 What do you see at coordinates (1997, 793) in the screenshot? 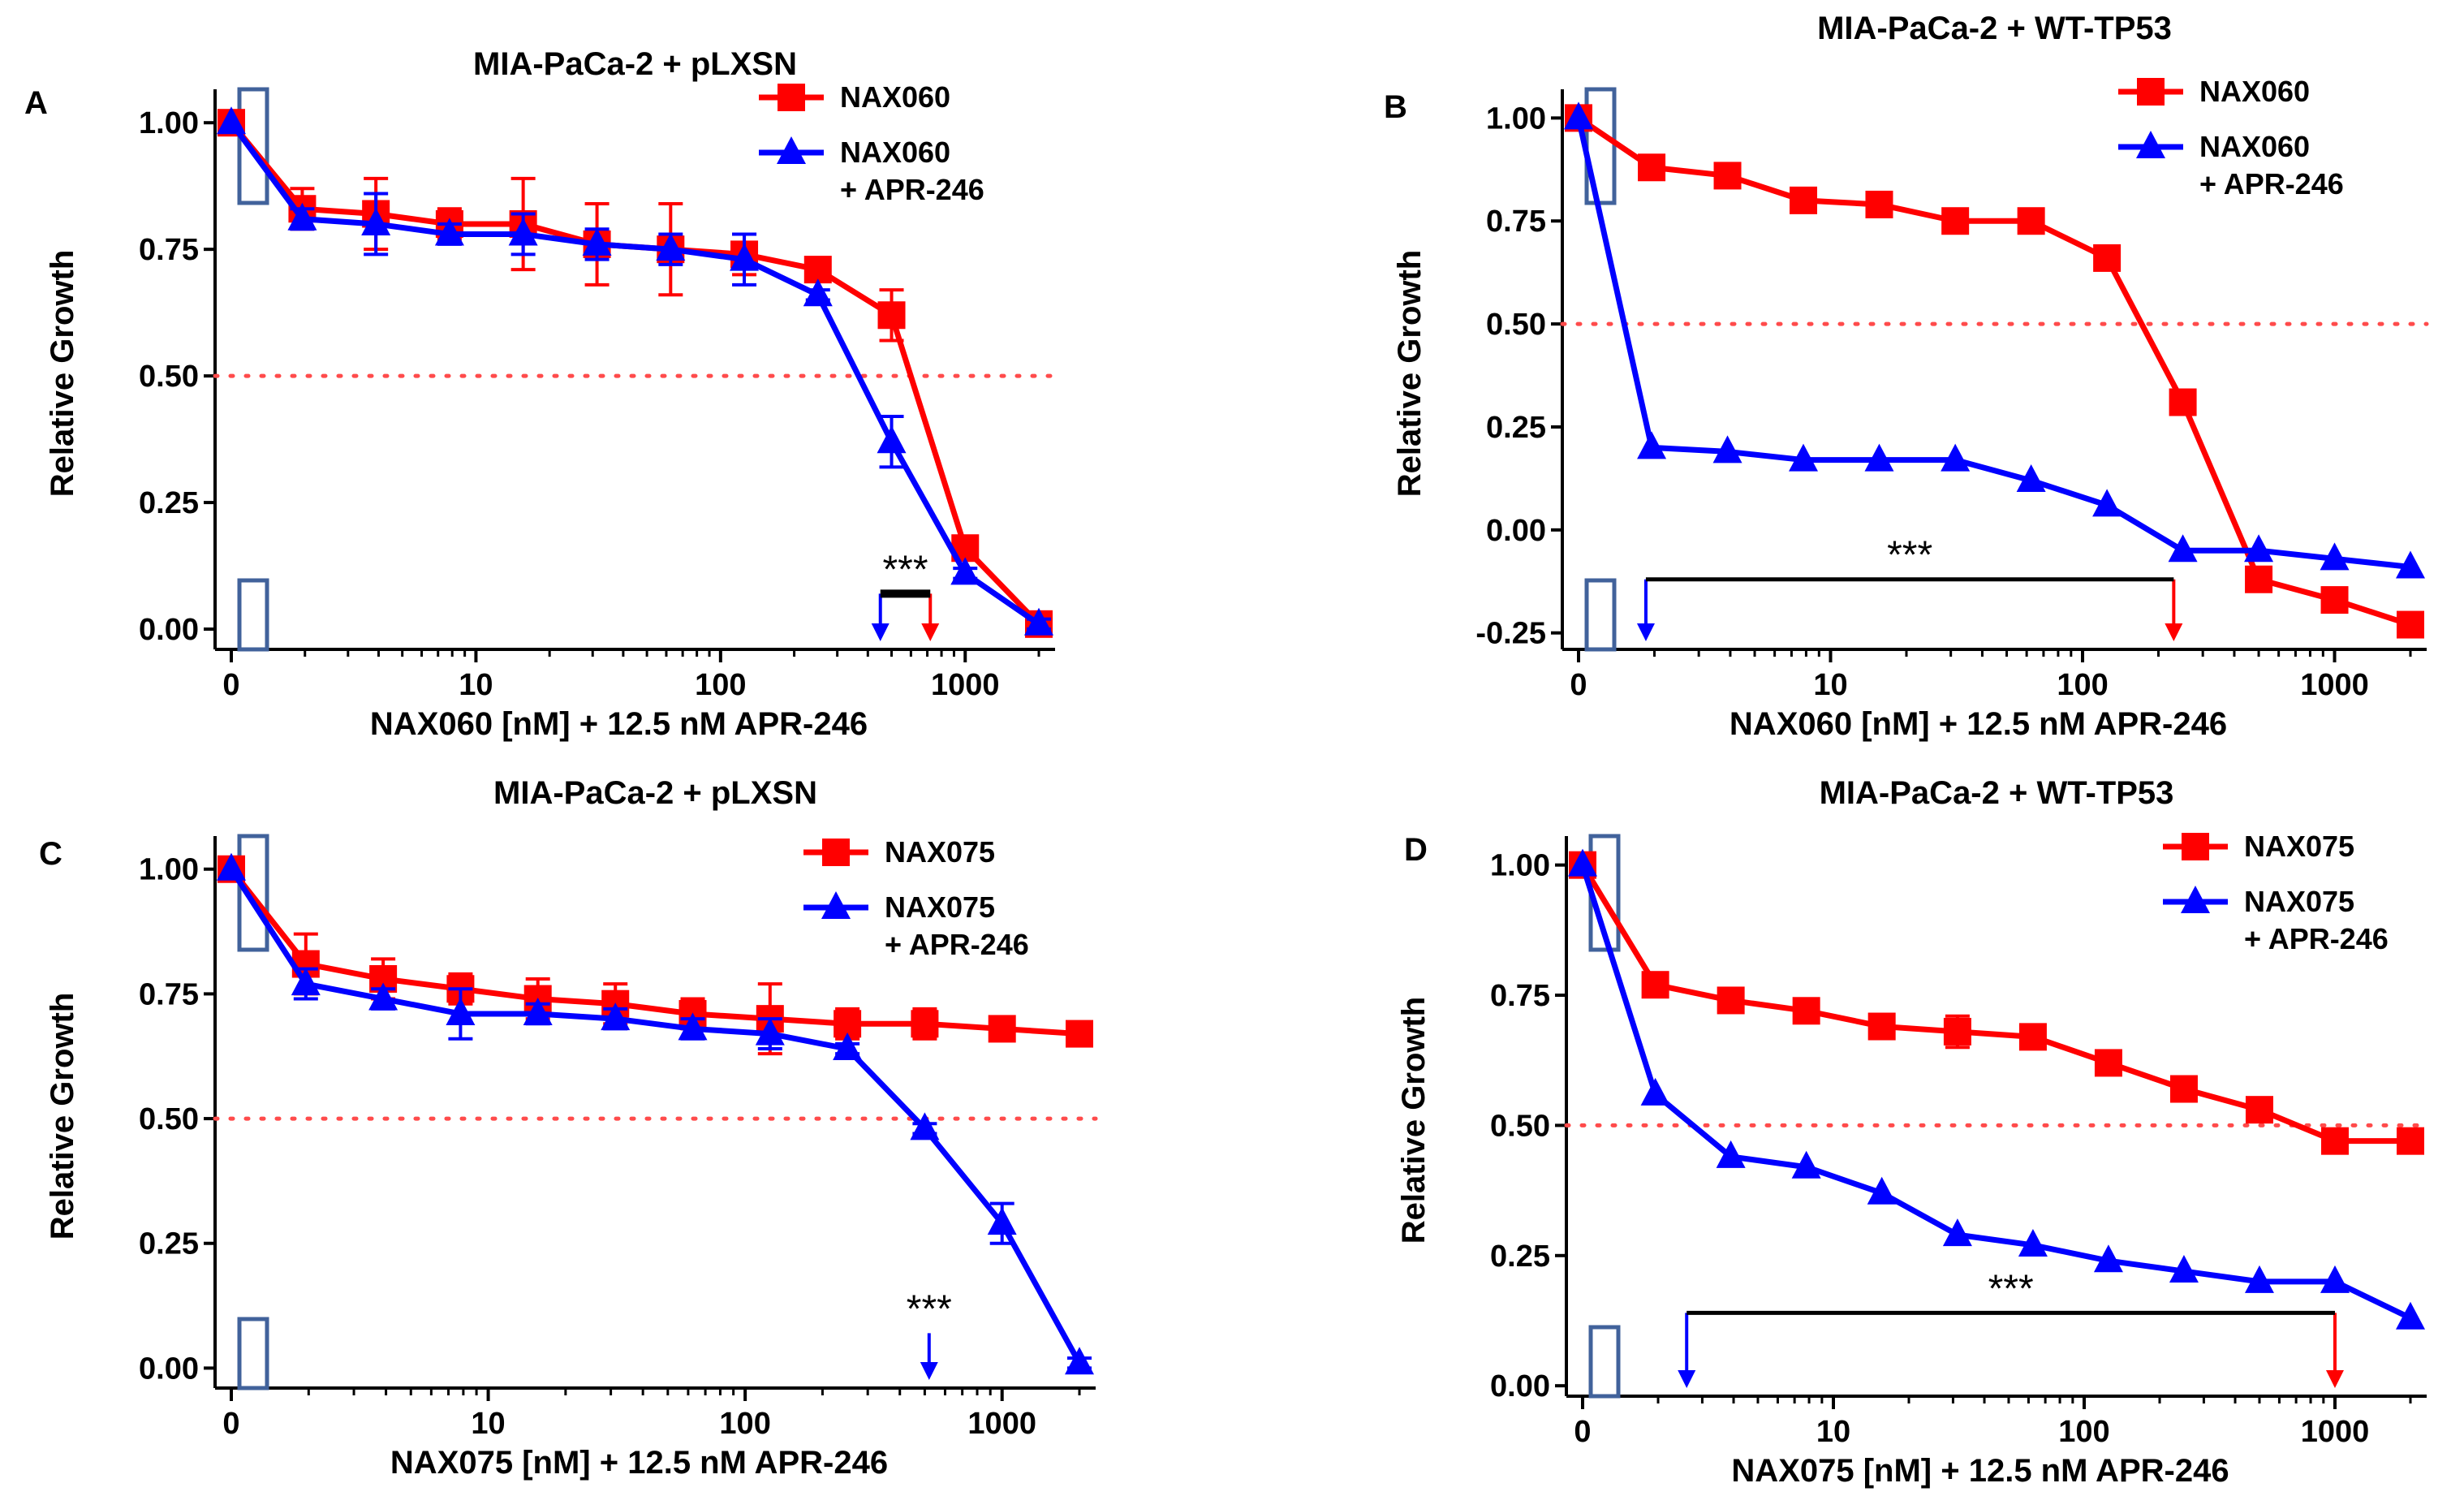
I see `panel-title: MIA-PaCa-2 + WT-TP53` at bounding box center [1997, 793].